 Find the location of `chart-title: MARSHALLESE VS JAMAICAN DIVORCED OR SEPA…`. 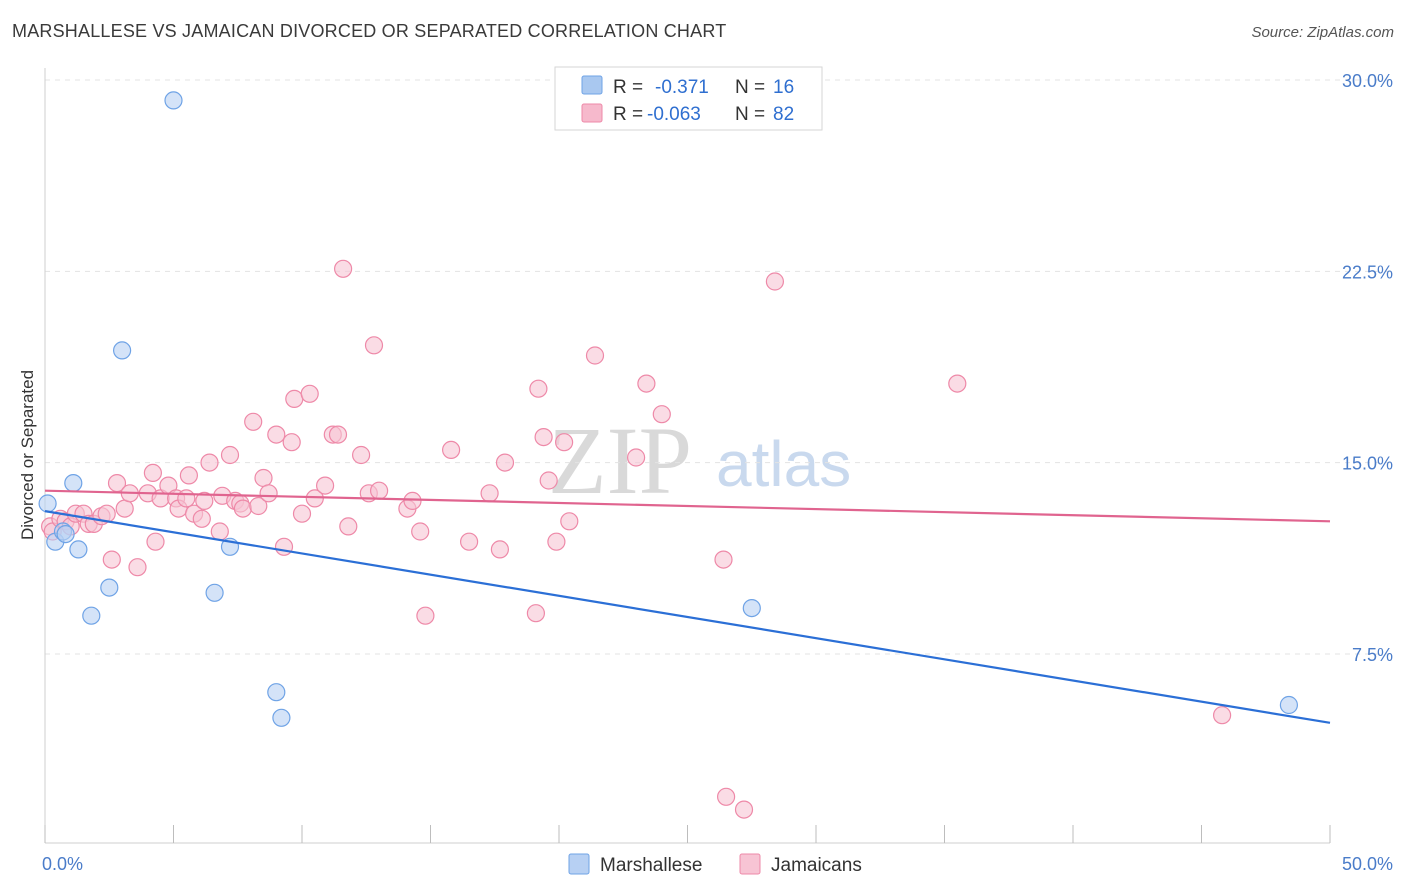

chart-title: MARSHALLESE VS JAMAICAN DIVORCED OR SEPA… is located at coordinates (369, 31).